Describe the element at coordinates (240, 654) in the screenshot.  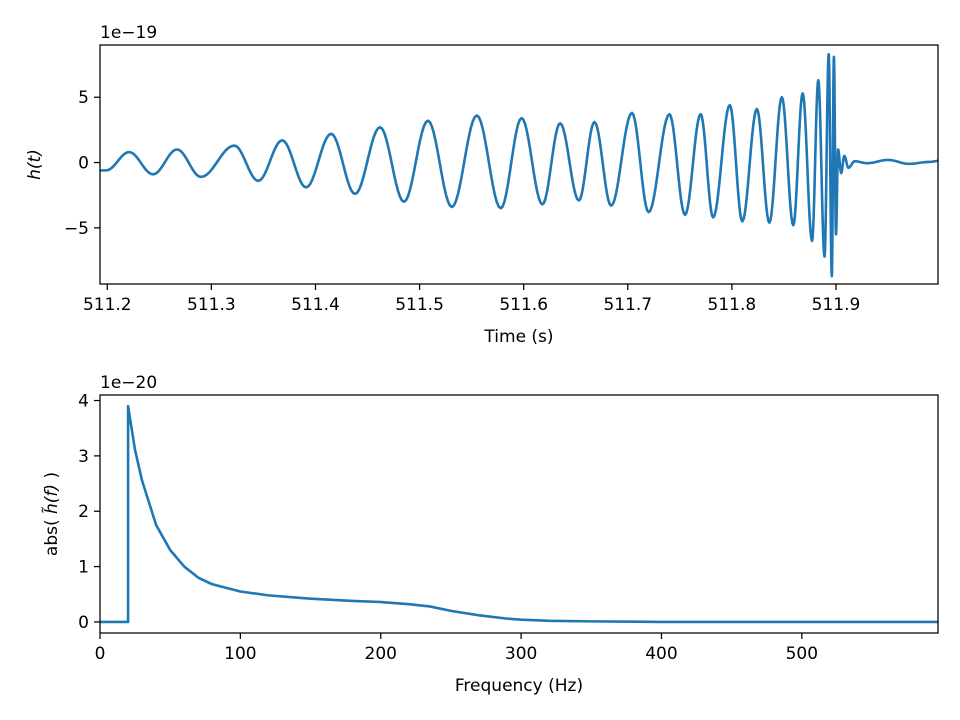
I see `freq-x-tick-label-1: 100` at that location.